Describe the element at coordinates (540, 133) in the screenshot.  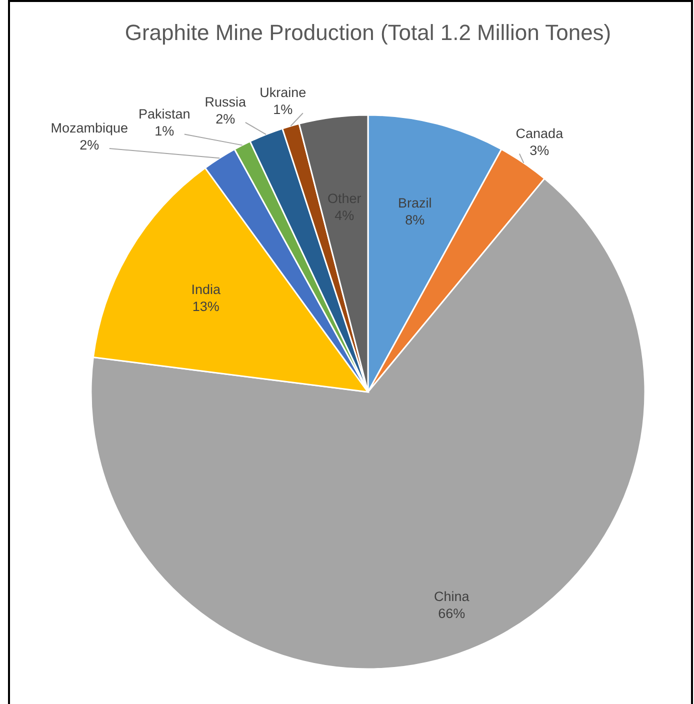
I see `slice-label: Canada` at that location.